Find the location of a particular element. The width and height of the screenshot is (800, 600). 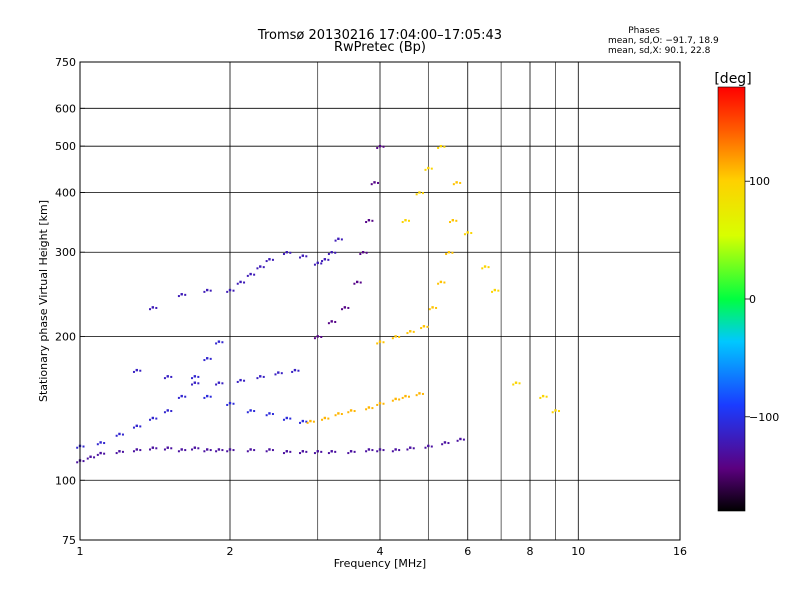

y-axis-label: Stationary phase Virtual Height [km] is located at coordinates (43, 301).